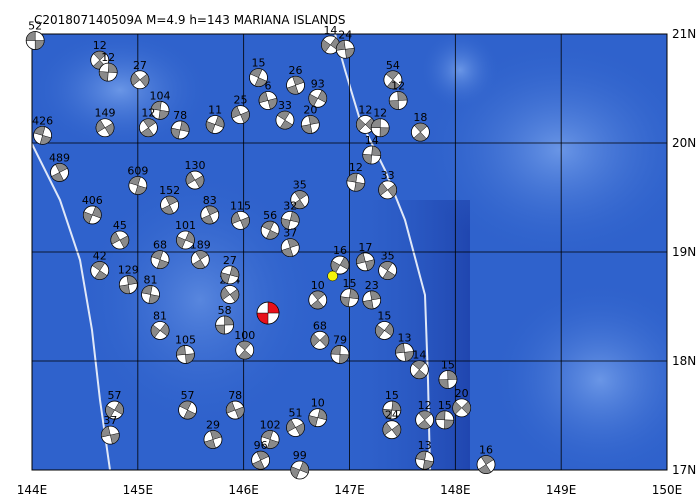 This screenshot has width=697, height=504. What do you see at coordinates (296, 70) in the screenshot?
I see `depth-label: 26` at bounding box center [296, 70].